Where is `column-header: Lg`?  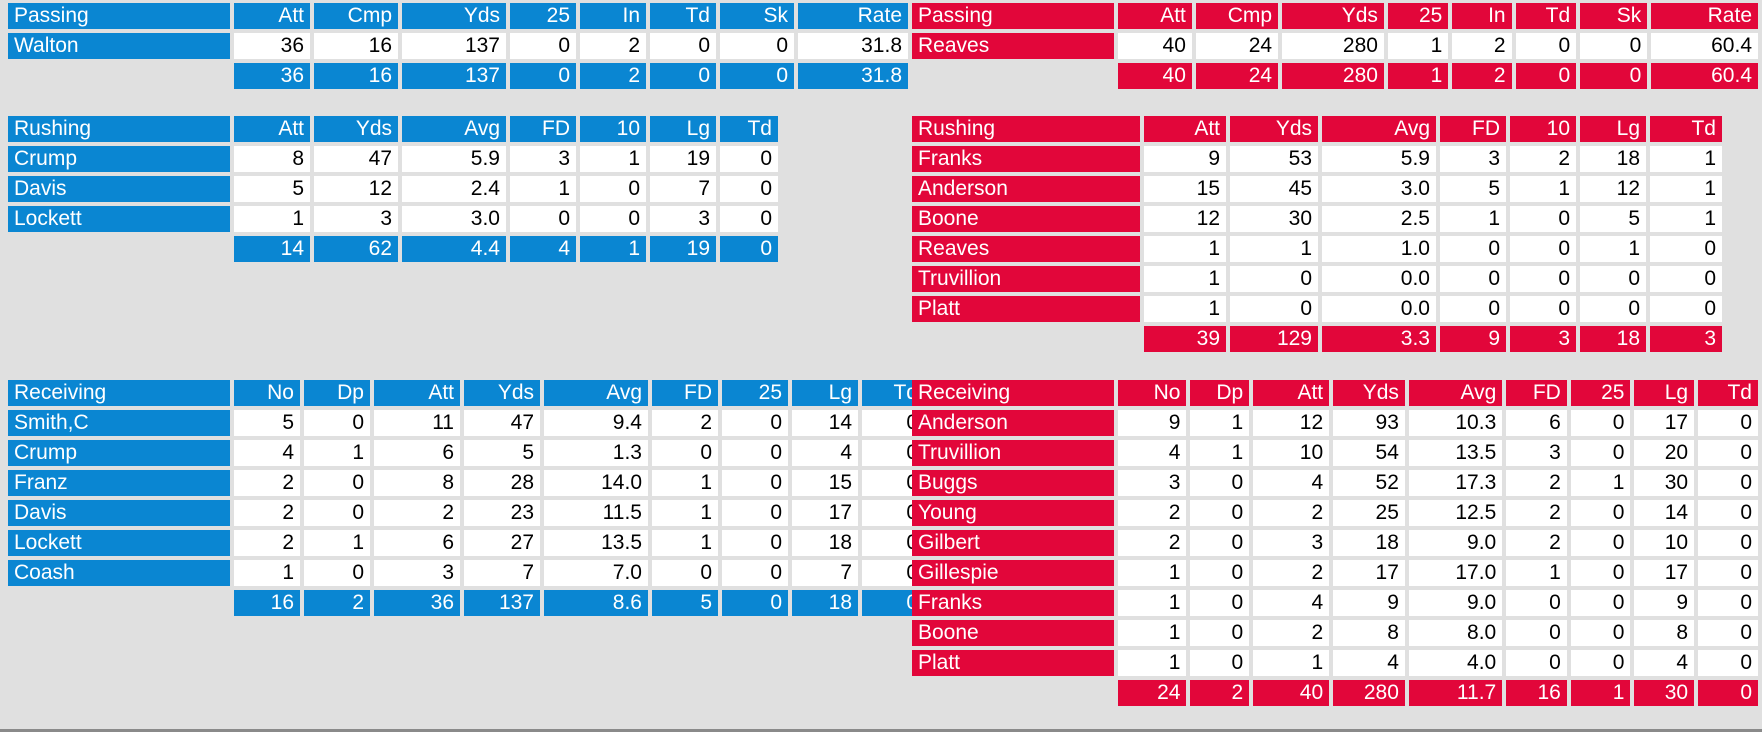
column-header: Lg is located at coordinates (1664, 393).